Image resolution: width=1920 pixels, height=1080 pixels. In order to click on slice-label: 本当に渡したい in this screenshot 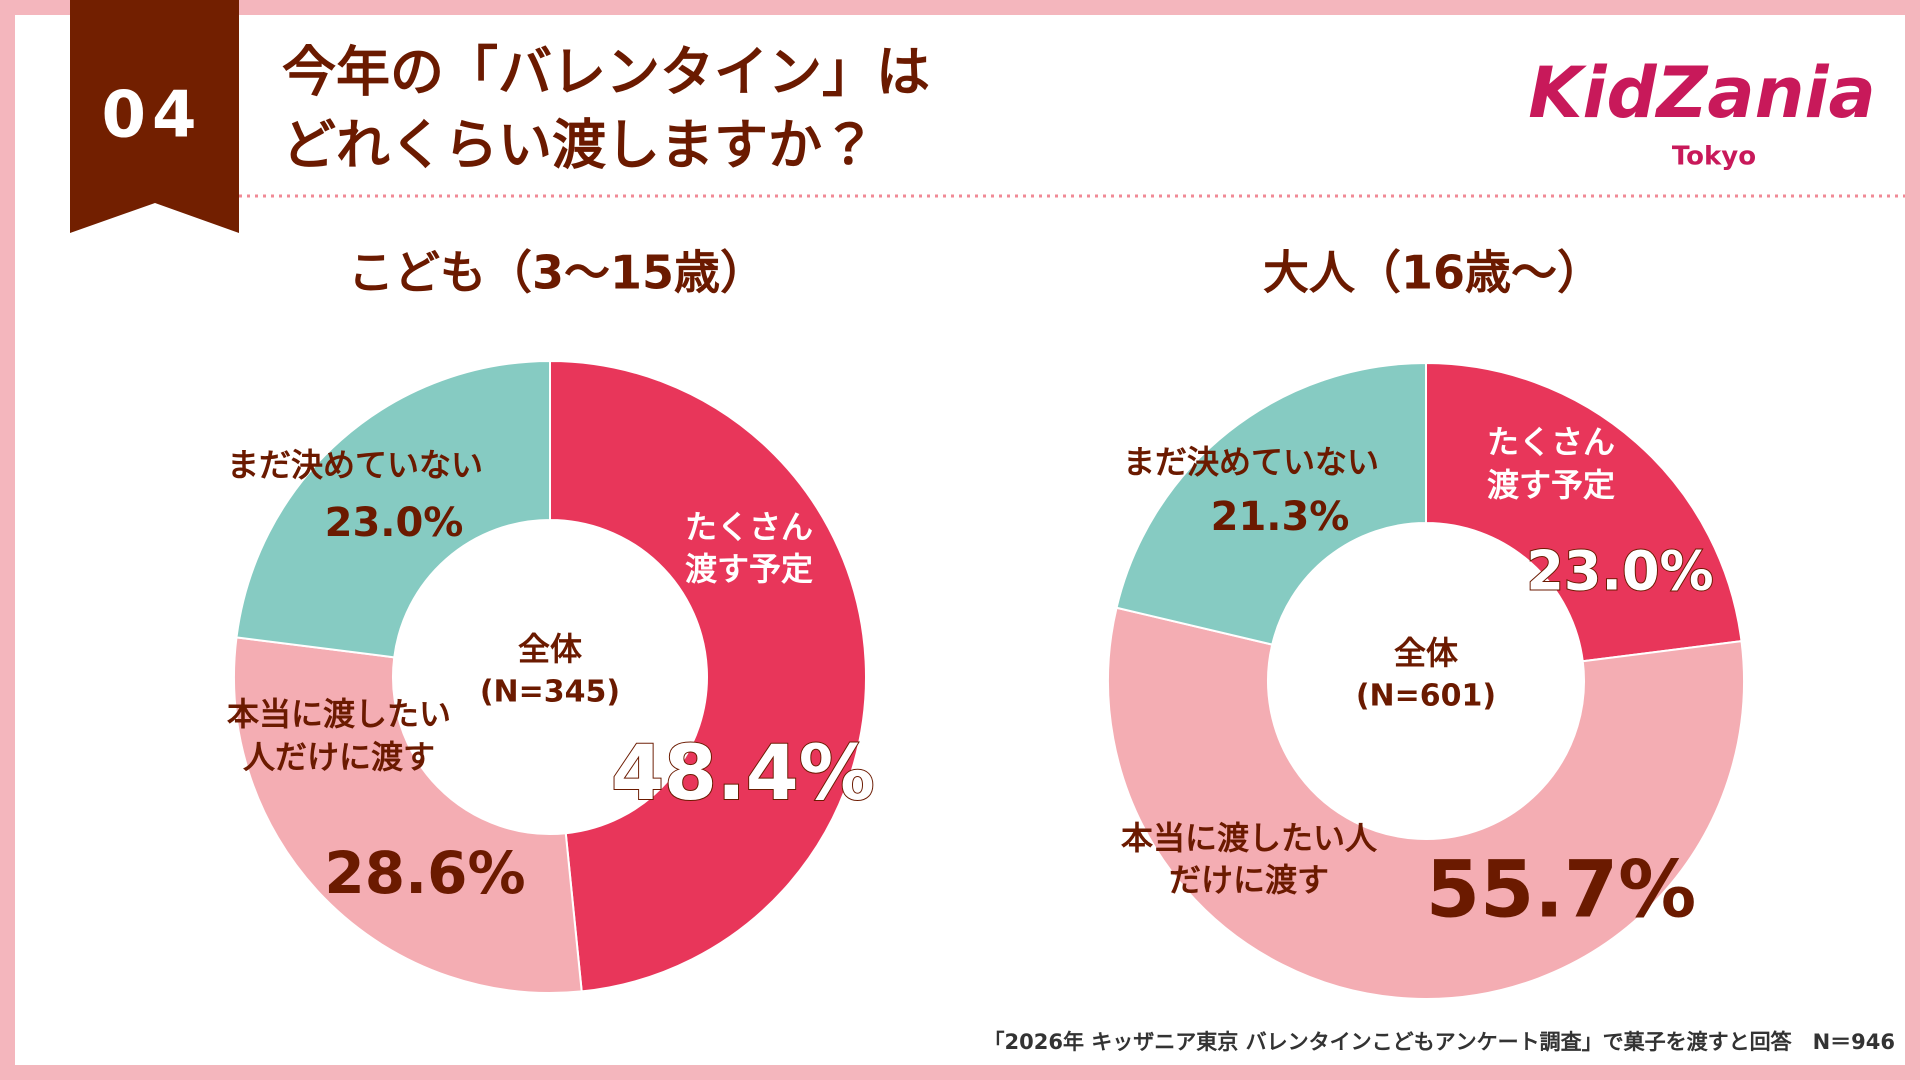, I will do `click(339, 714)`.